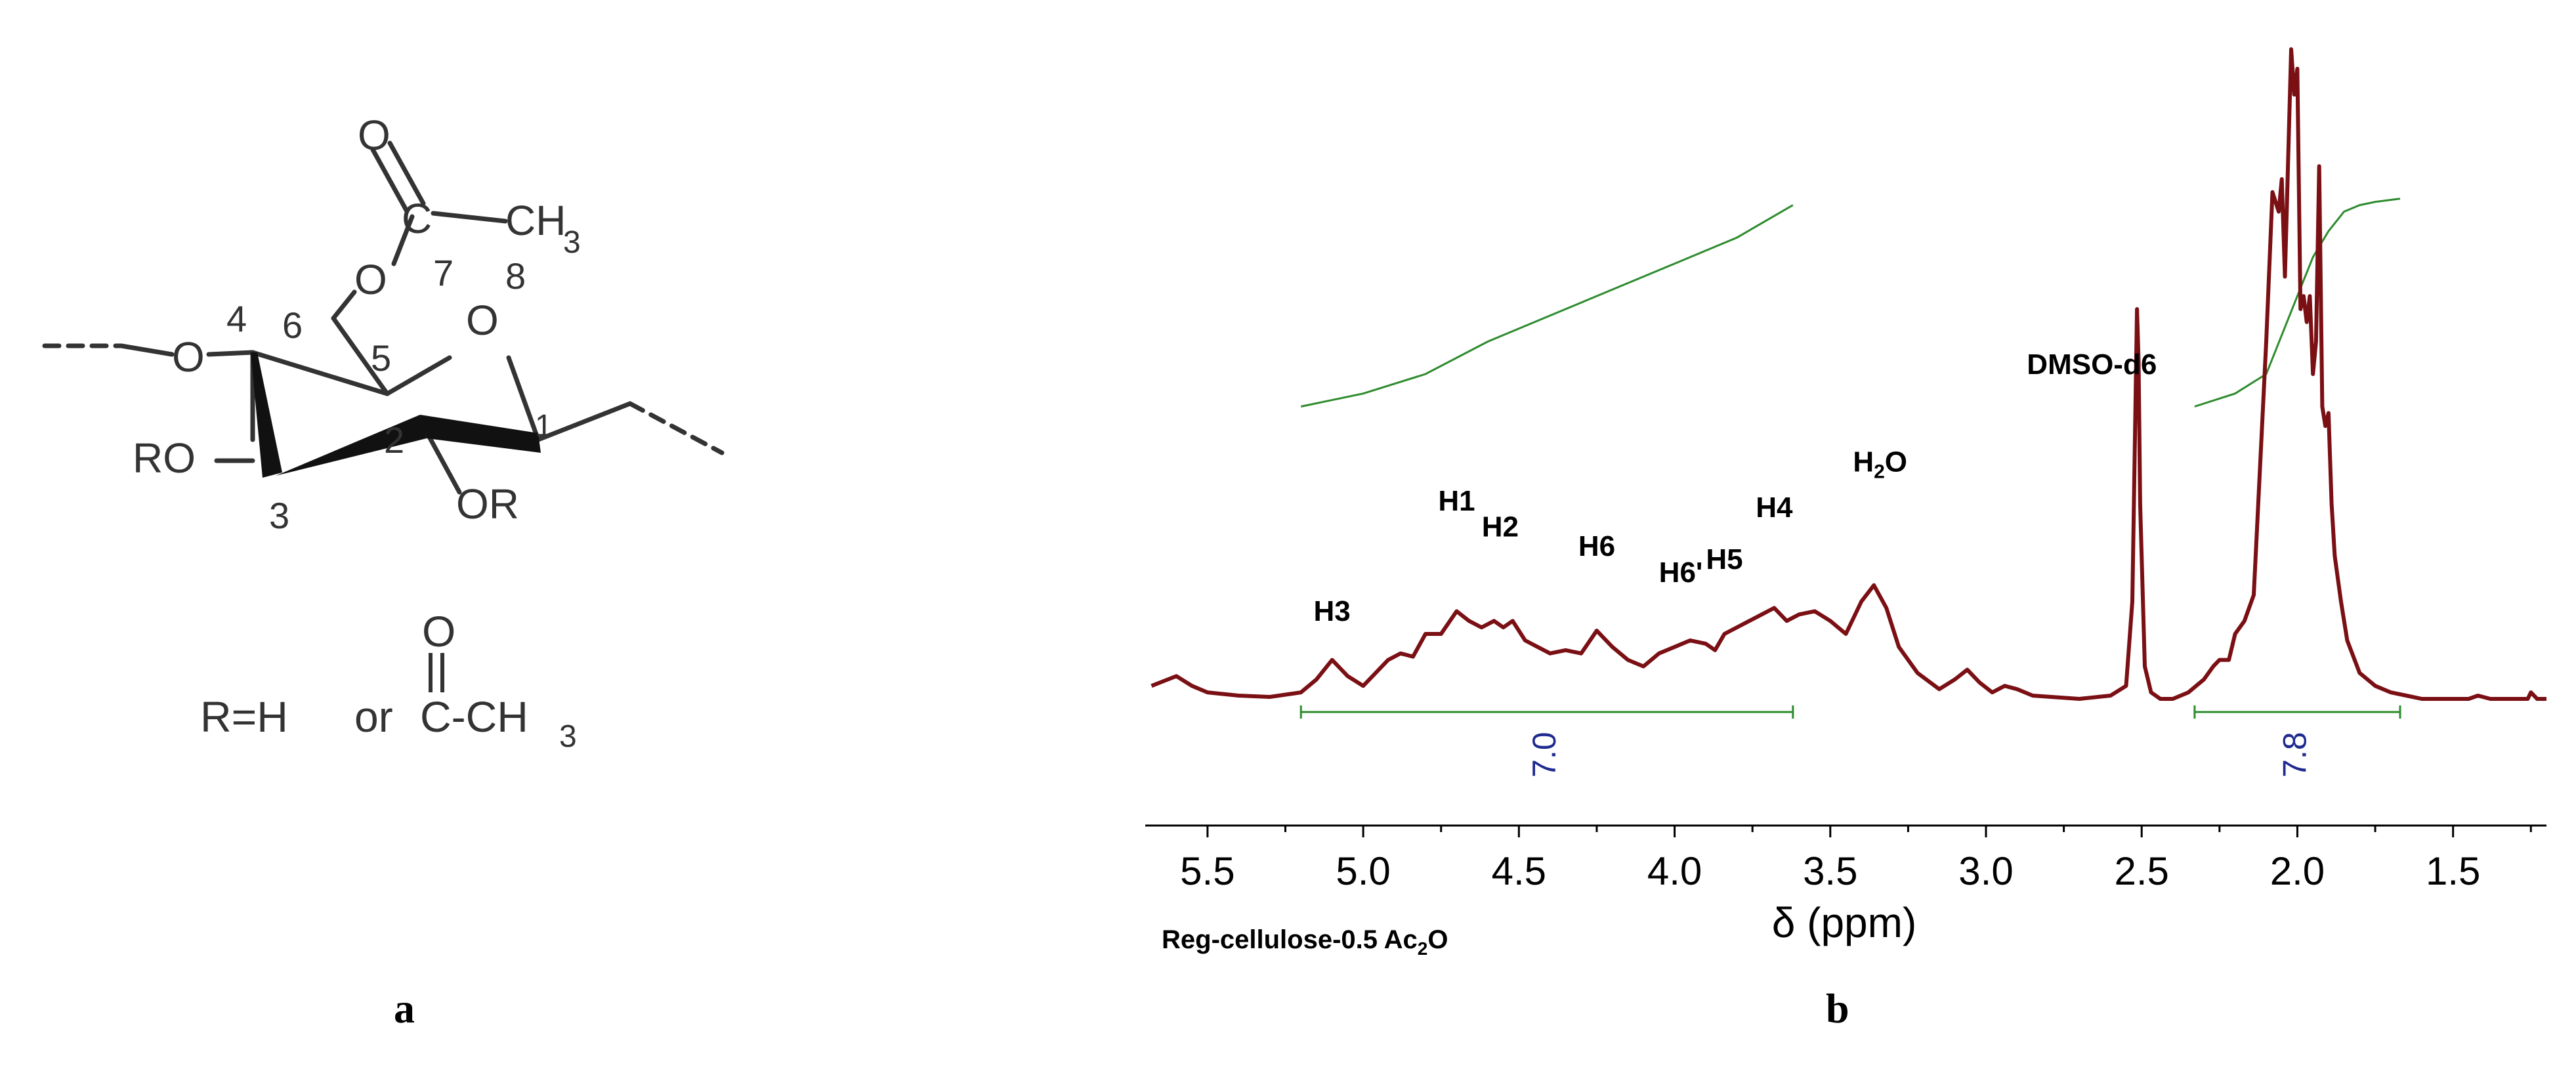 The image size is (2576, 1069). What do you see at coordinates (535, 220) in the screenshot?
I see `methyl-label: CH` at bounding box center [535, 220].